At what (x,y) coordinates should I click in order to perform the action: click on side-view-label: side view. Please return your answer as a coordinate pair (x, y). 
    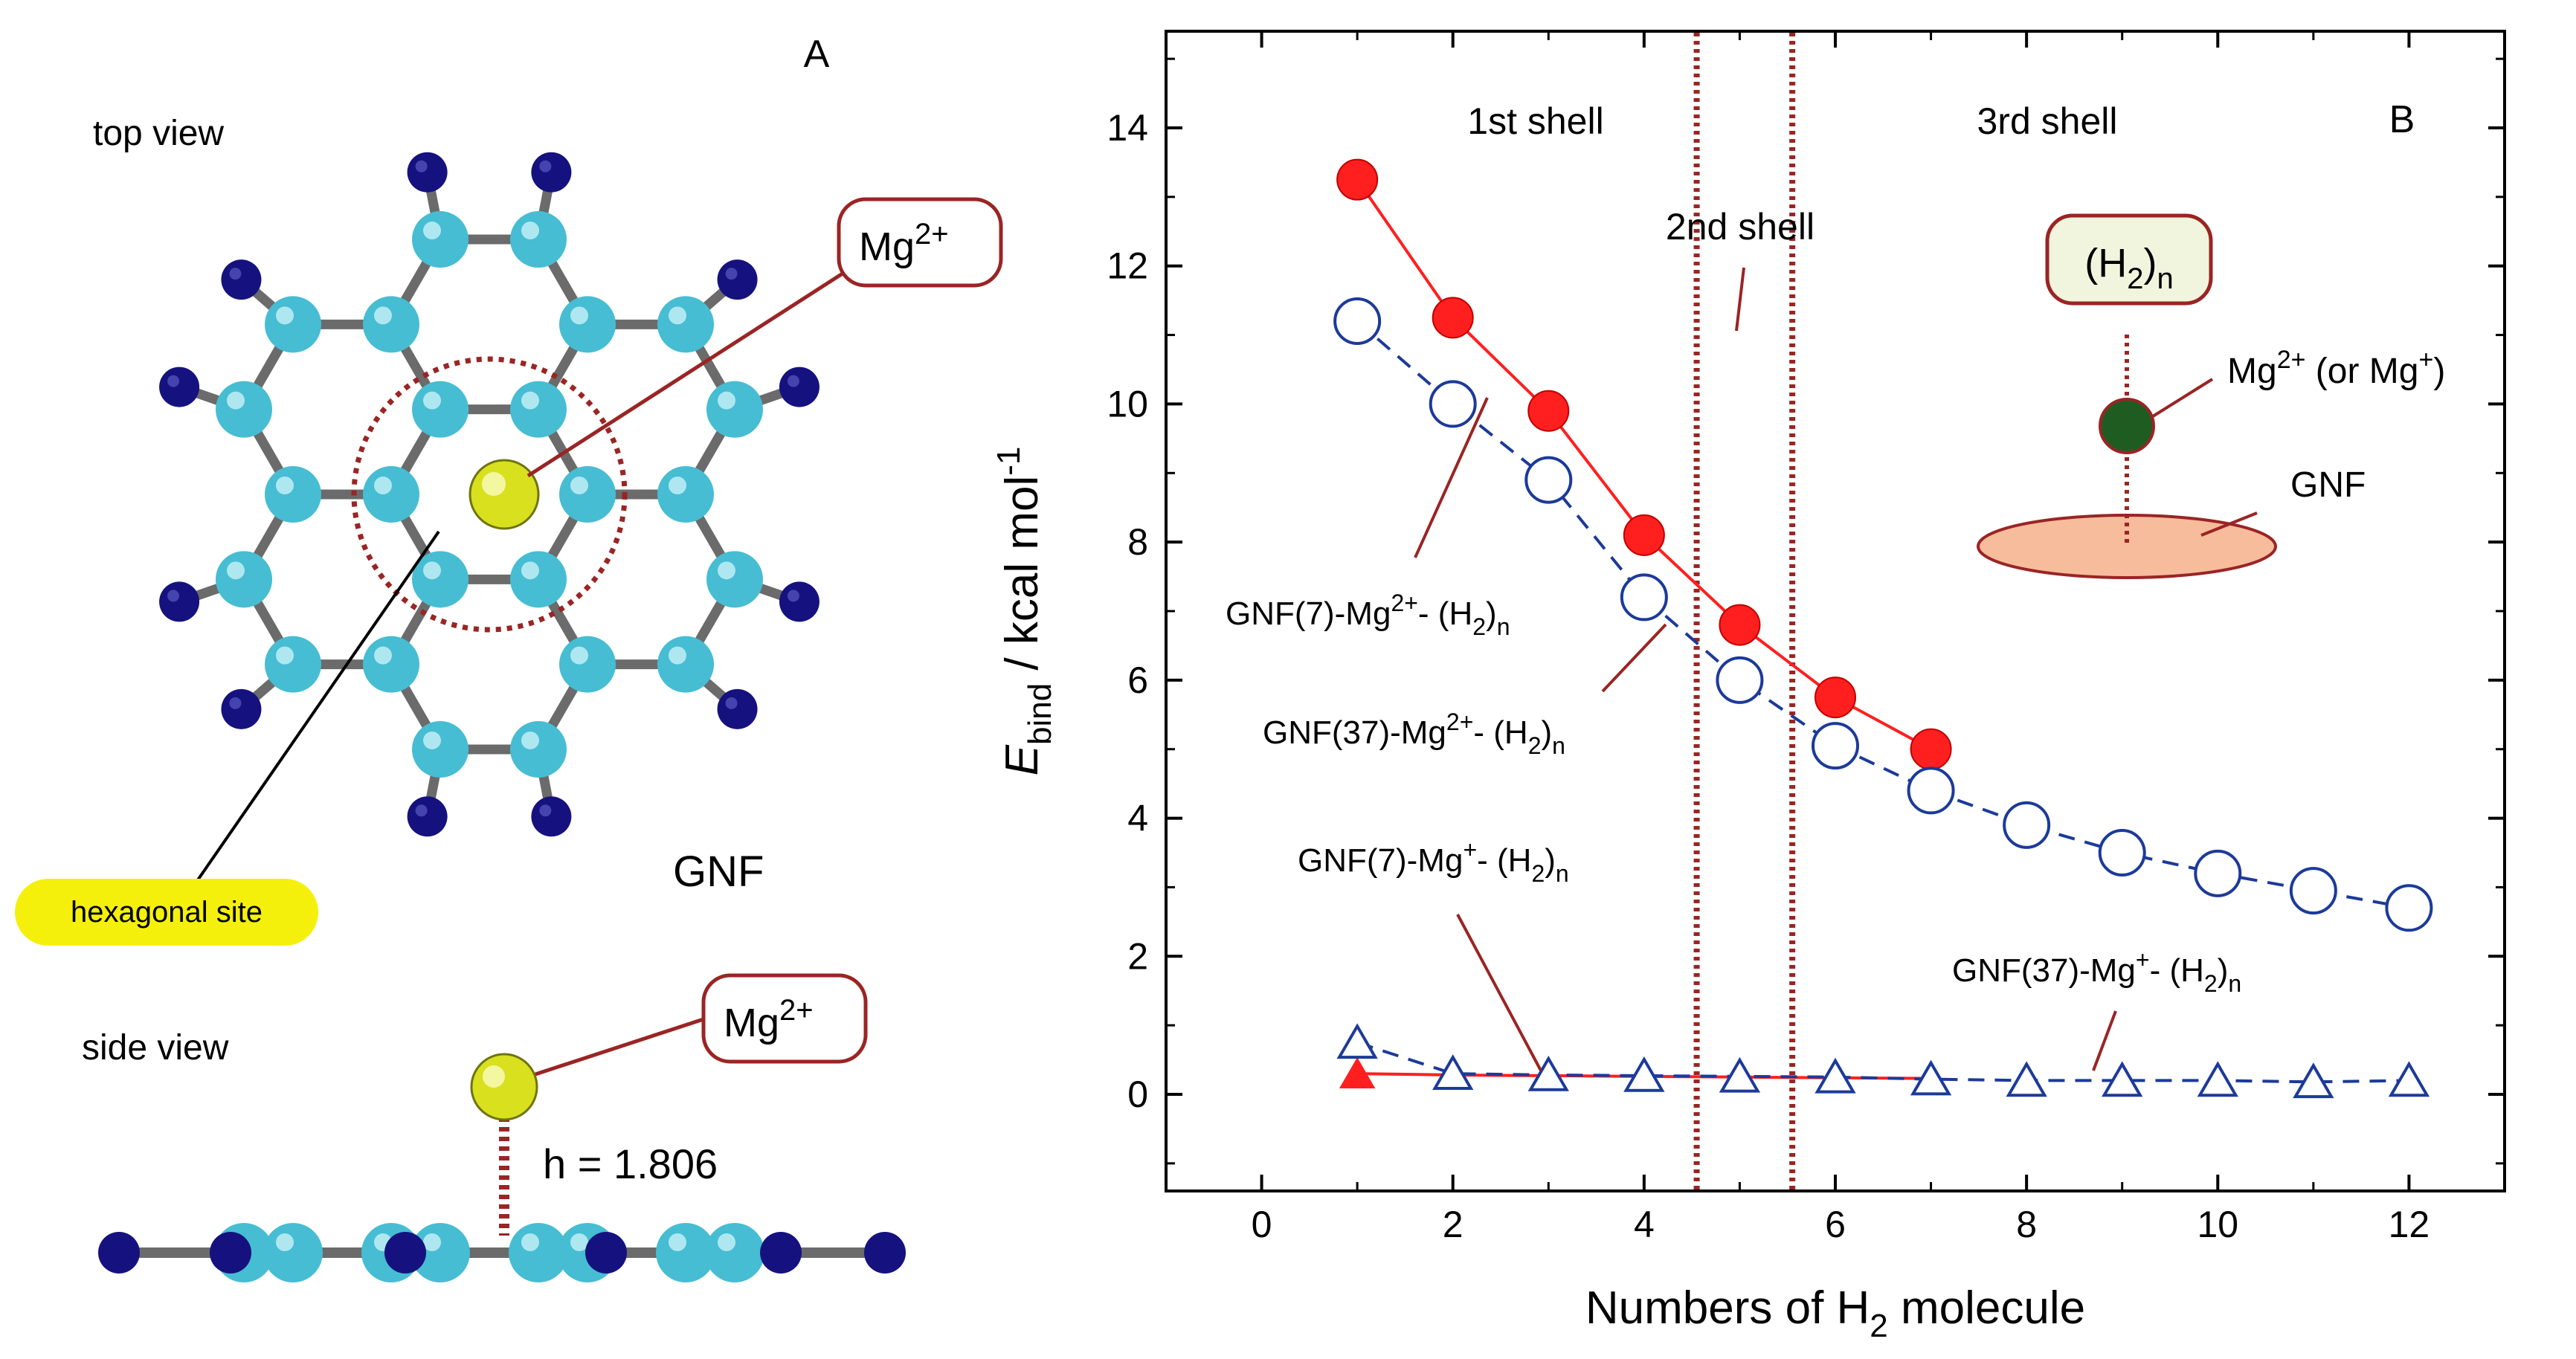
    Looking at the image, I should click on (155, 1048).